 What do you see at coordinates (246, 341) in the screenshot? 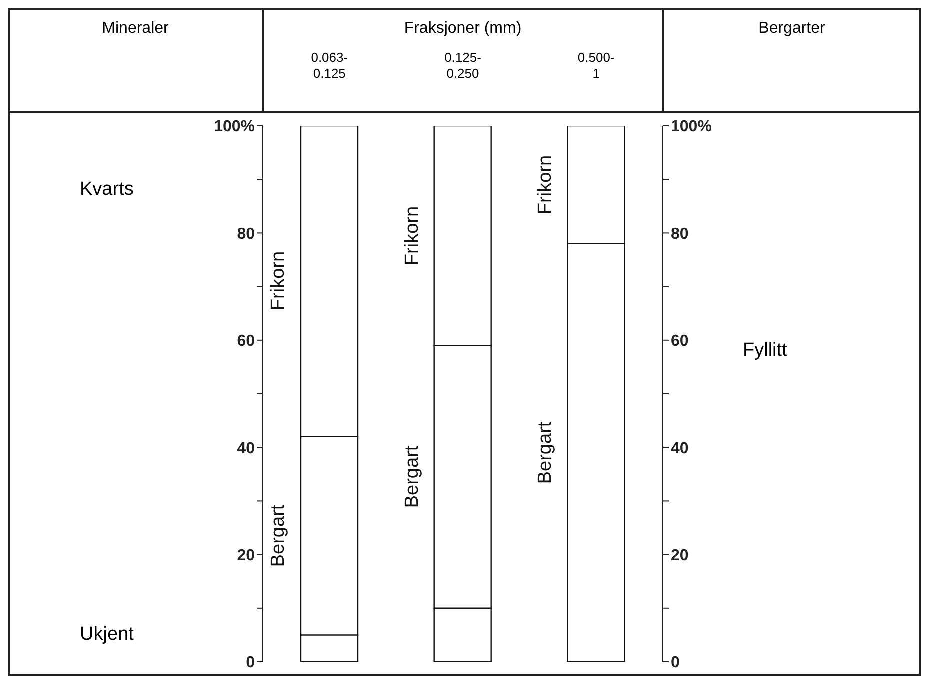
I see `y-tick-label: 60` at bounding box center [246, 341].